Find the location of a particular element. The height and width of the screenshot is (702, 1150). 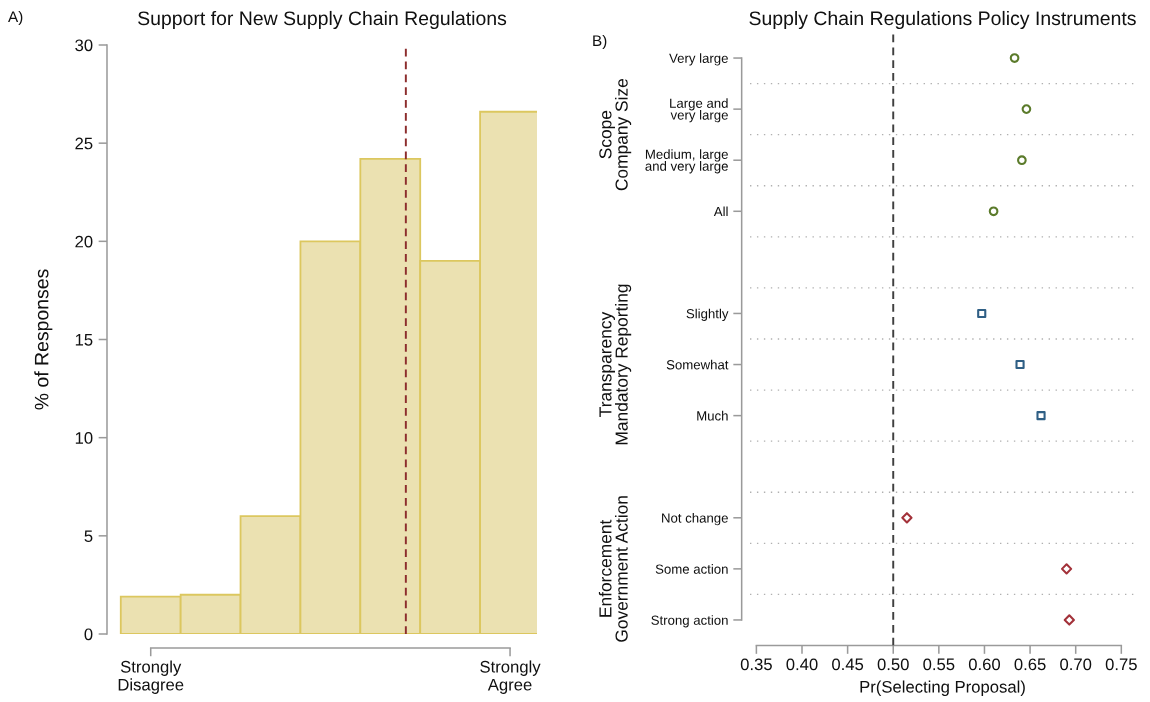

y-tick-label: Not change is located at coordinates (695, 519).